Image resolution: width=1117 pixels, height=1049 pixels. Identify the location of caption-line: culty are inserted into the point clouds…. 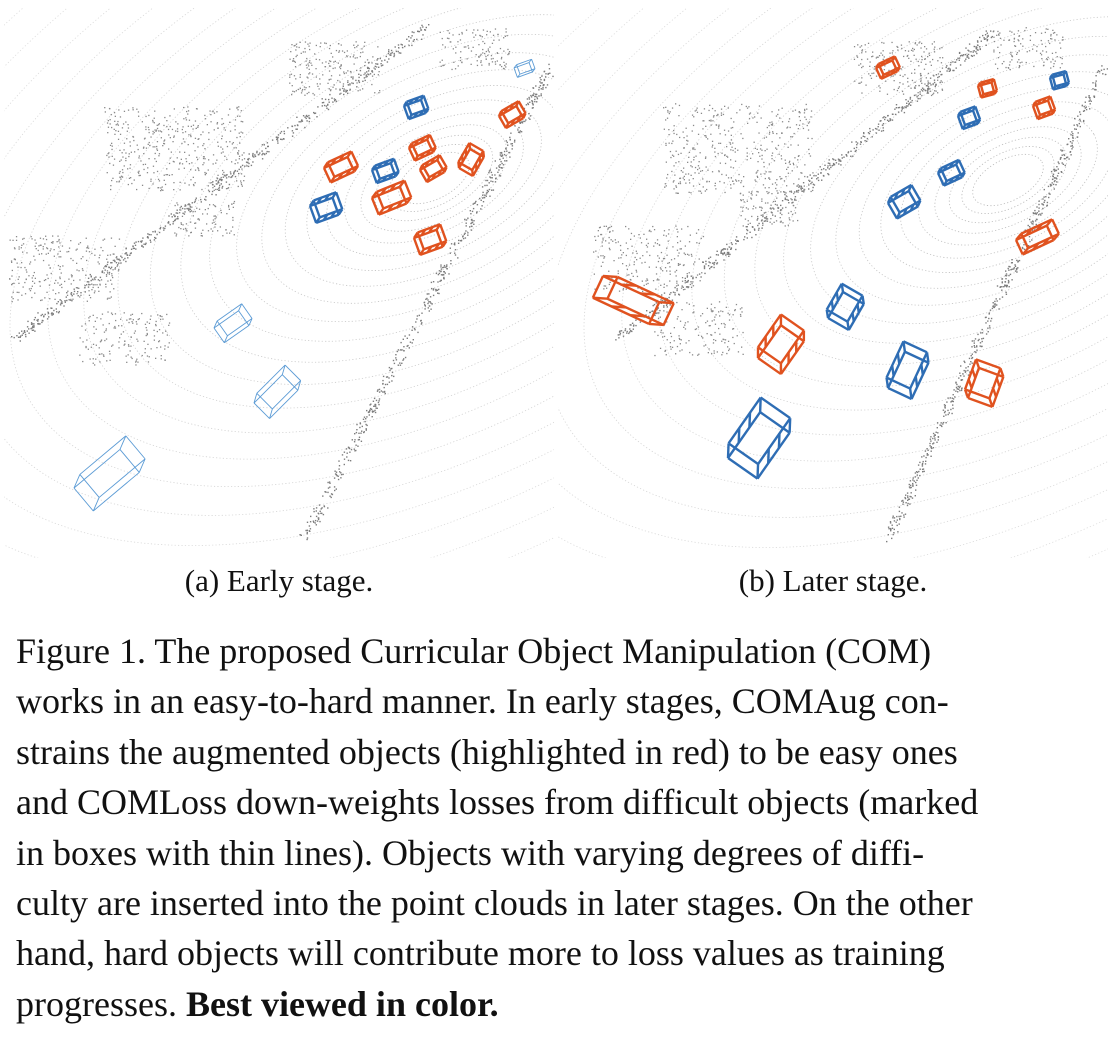
(494, 903).